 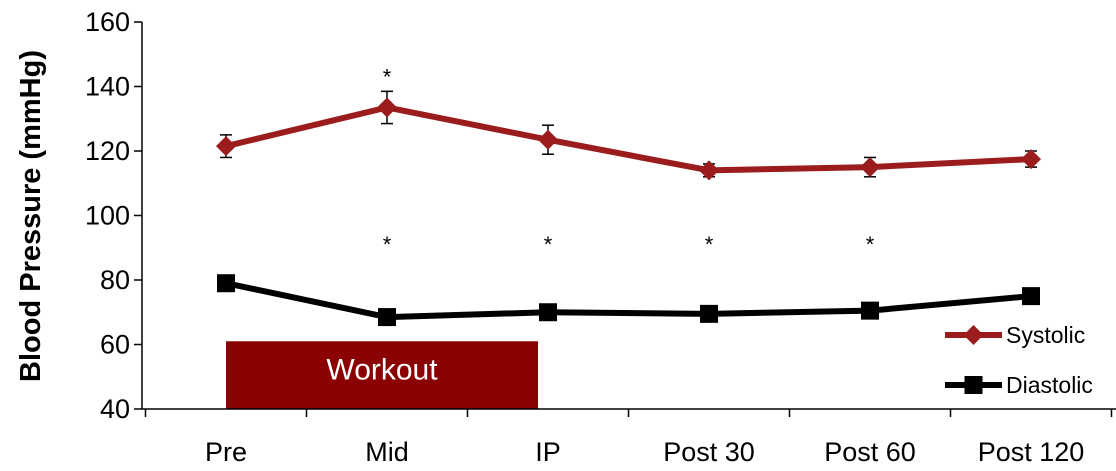 What do you see at coordinates (107, 151) in the screenshot?
I see `y-tick-label: 120` at bounding box center [107, 151].